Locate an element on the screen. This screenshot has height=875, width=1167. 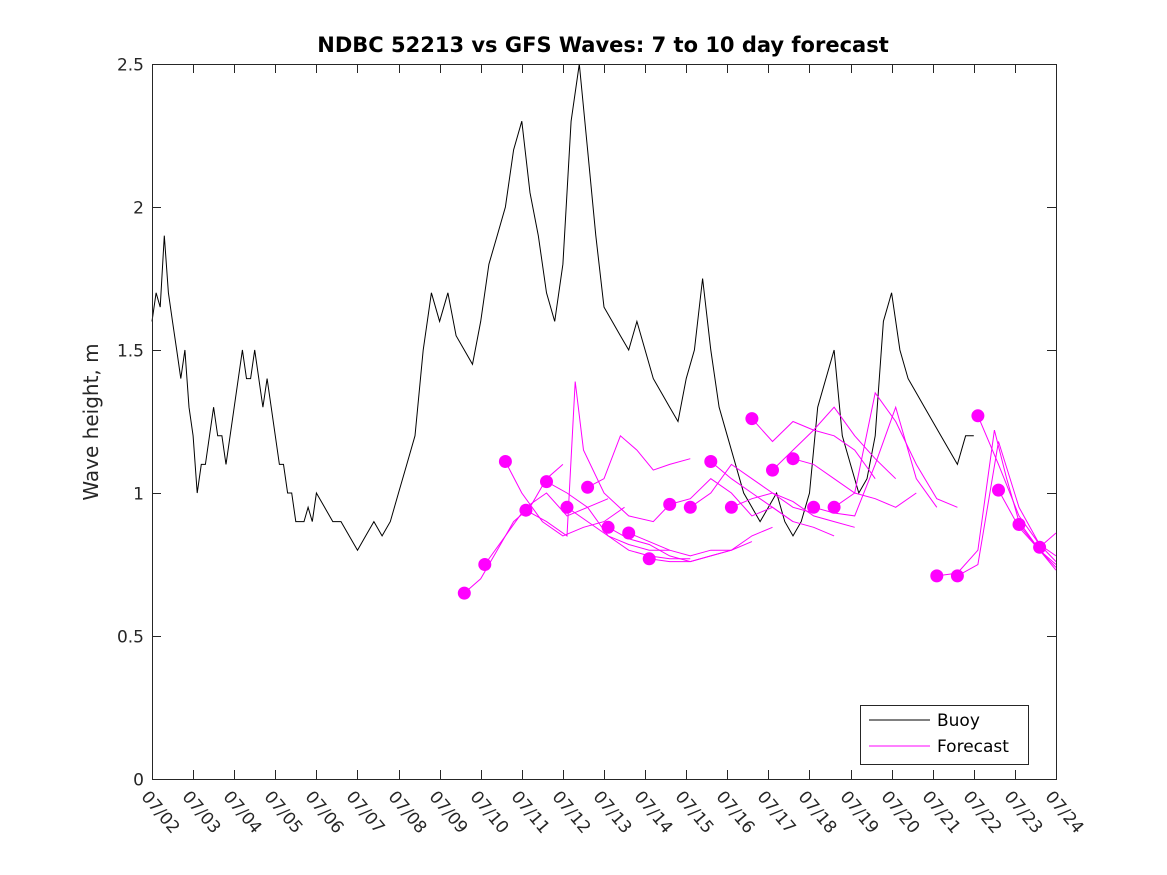
legend-buoy-label: Buoy is located at coordinates (958, 721).